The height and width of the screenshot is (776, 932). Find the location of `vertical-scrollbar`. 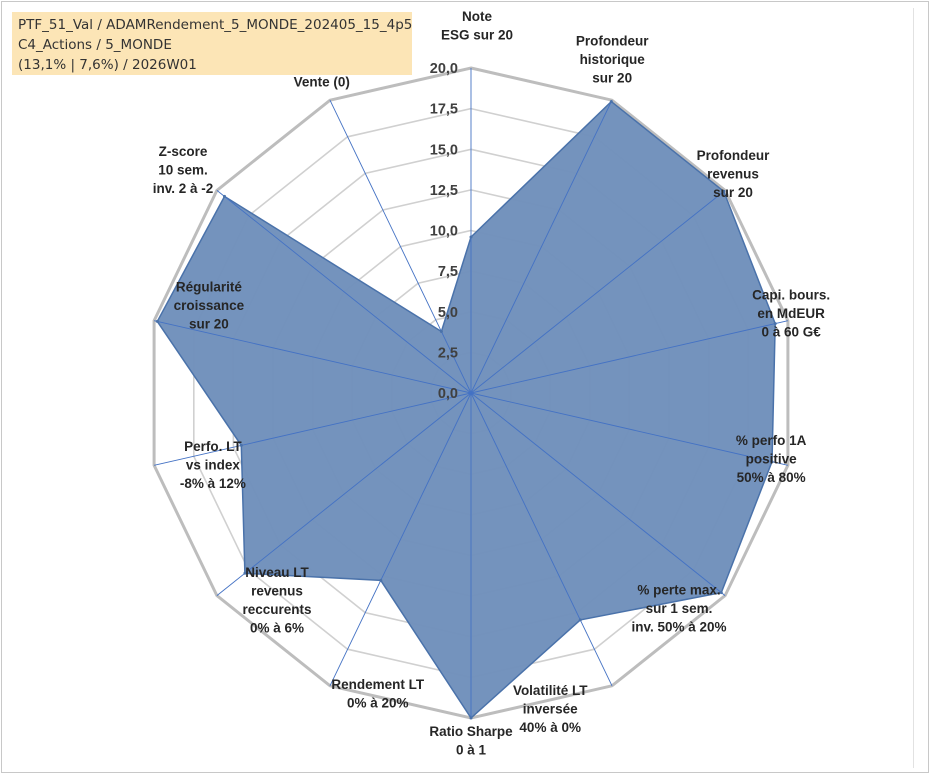

vertical-scrollbar is located at coordinates (917, 388).